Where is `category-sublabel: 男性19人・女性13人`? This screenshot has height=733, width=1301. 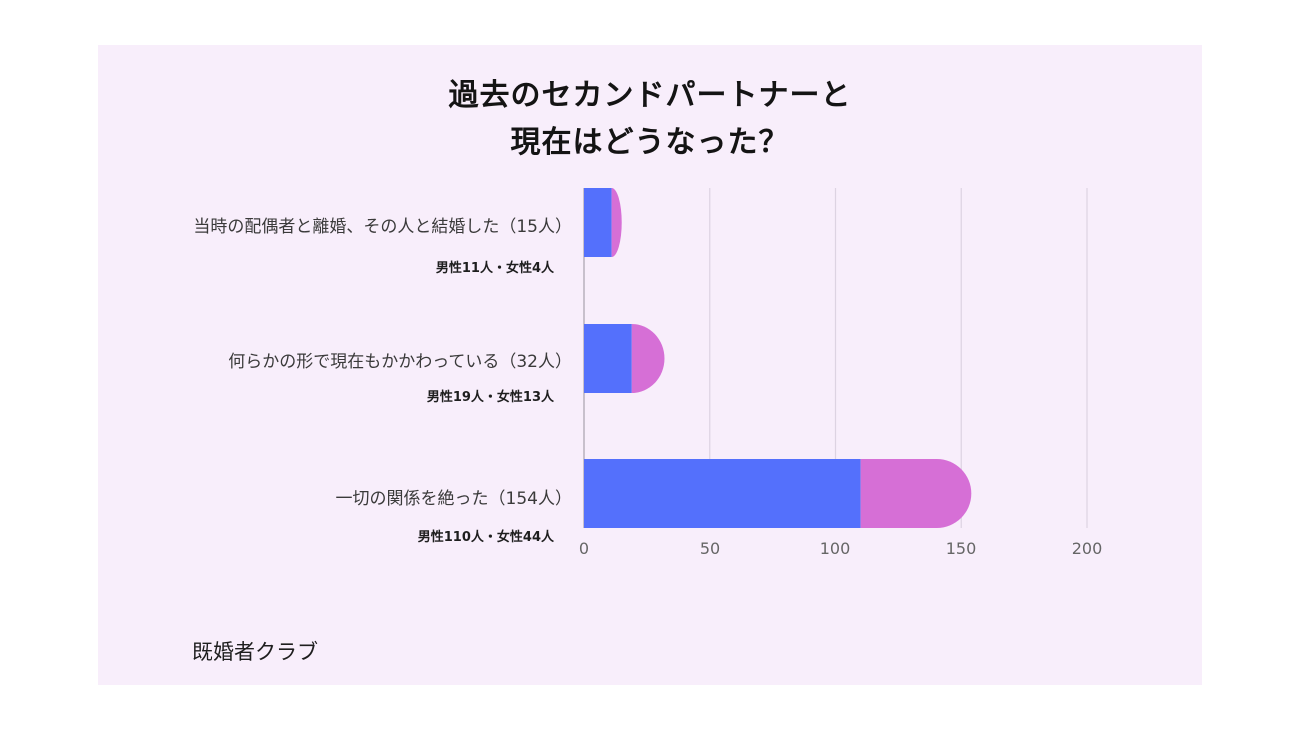
category-sublabel: 男性19人・女性13人 is located at coordinates (490, 397).